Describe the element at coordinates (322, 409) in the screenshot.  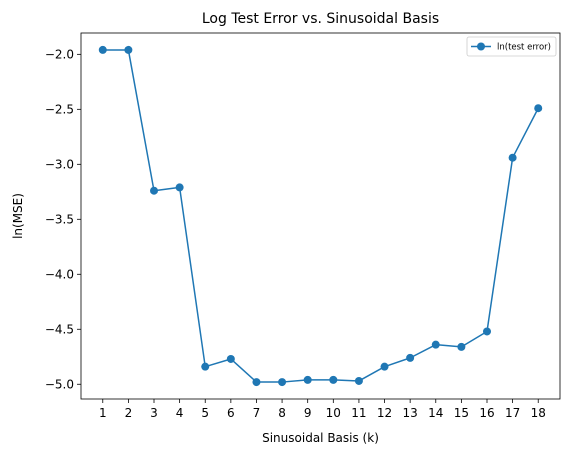
I see `x-axis: 1 2 3 4 5 6 7 8 9 10 11 12 13 14 15 16 17 18` at that location.